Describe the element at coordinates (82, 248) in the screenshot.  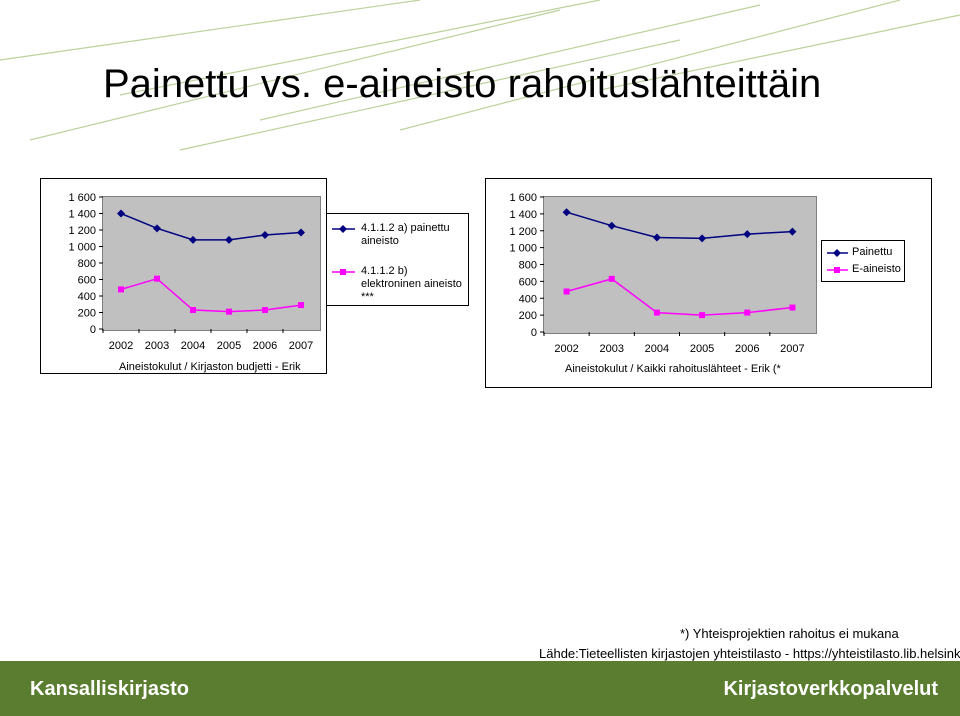
I see `left-ytick-label: 1 000` at that location.